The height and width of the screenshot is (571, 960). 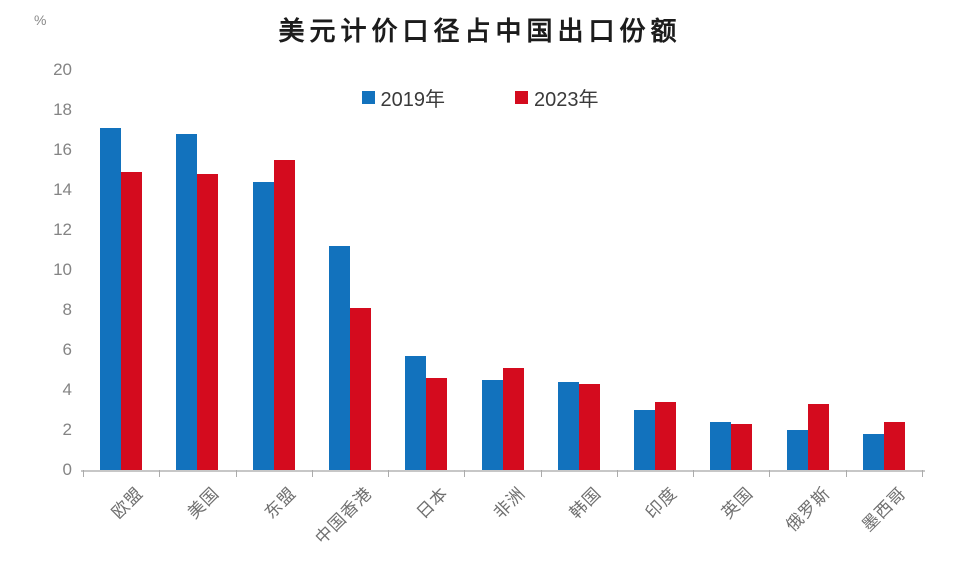 I want to click on legend-item-2019年: 2019年, so click(x=403, y=97).